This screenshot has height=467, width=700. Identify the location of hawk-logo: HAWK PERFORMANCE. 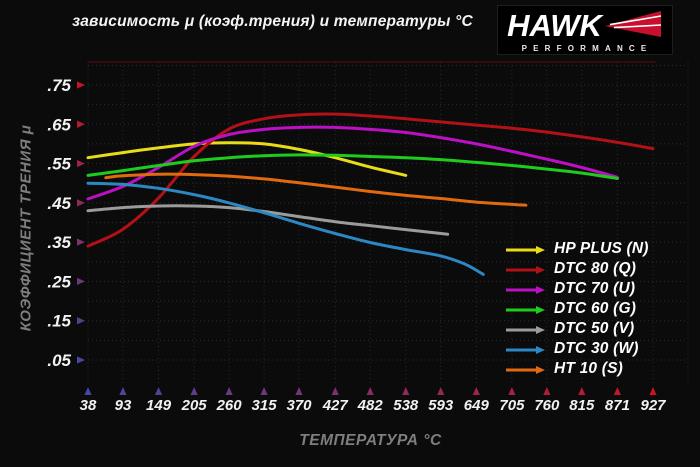
(585, 30).